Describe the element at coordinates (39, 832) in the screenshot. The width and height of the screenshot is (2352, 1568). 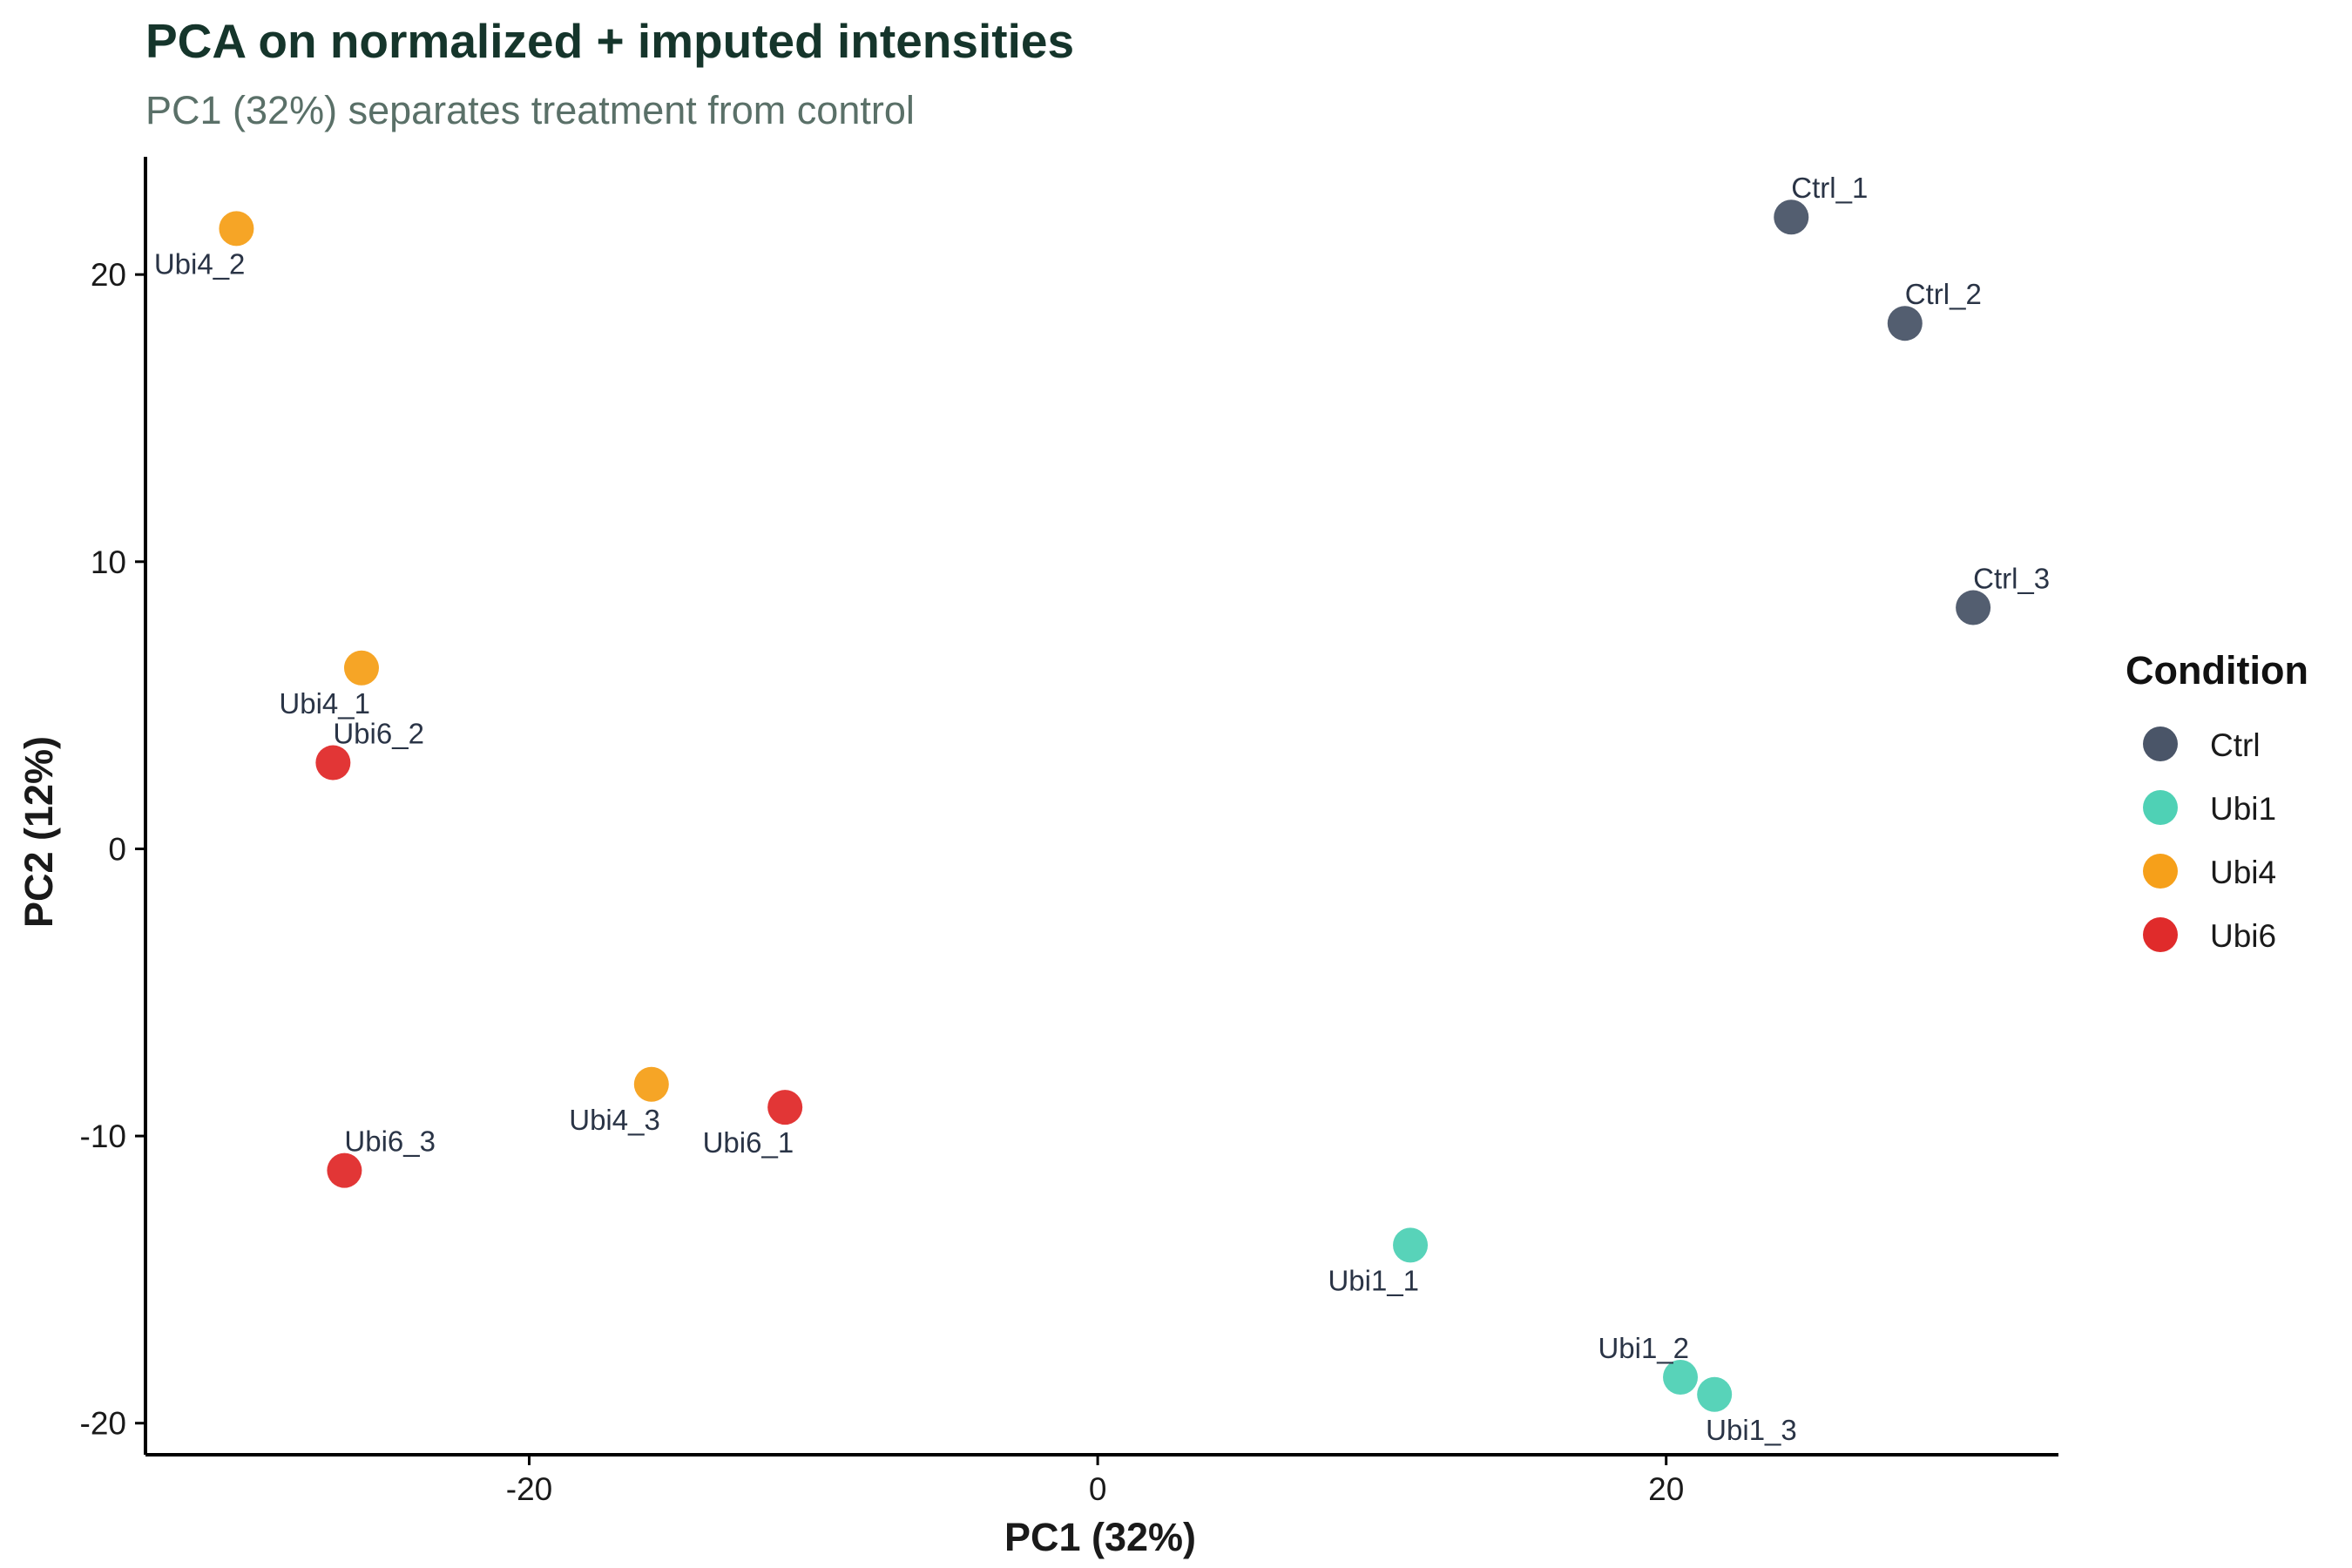
I see `y-axis-title: PC2 (12%)` at that location.